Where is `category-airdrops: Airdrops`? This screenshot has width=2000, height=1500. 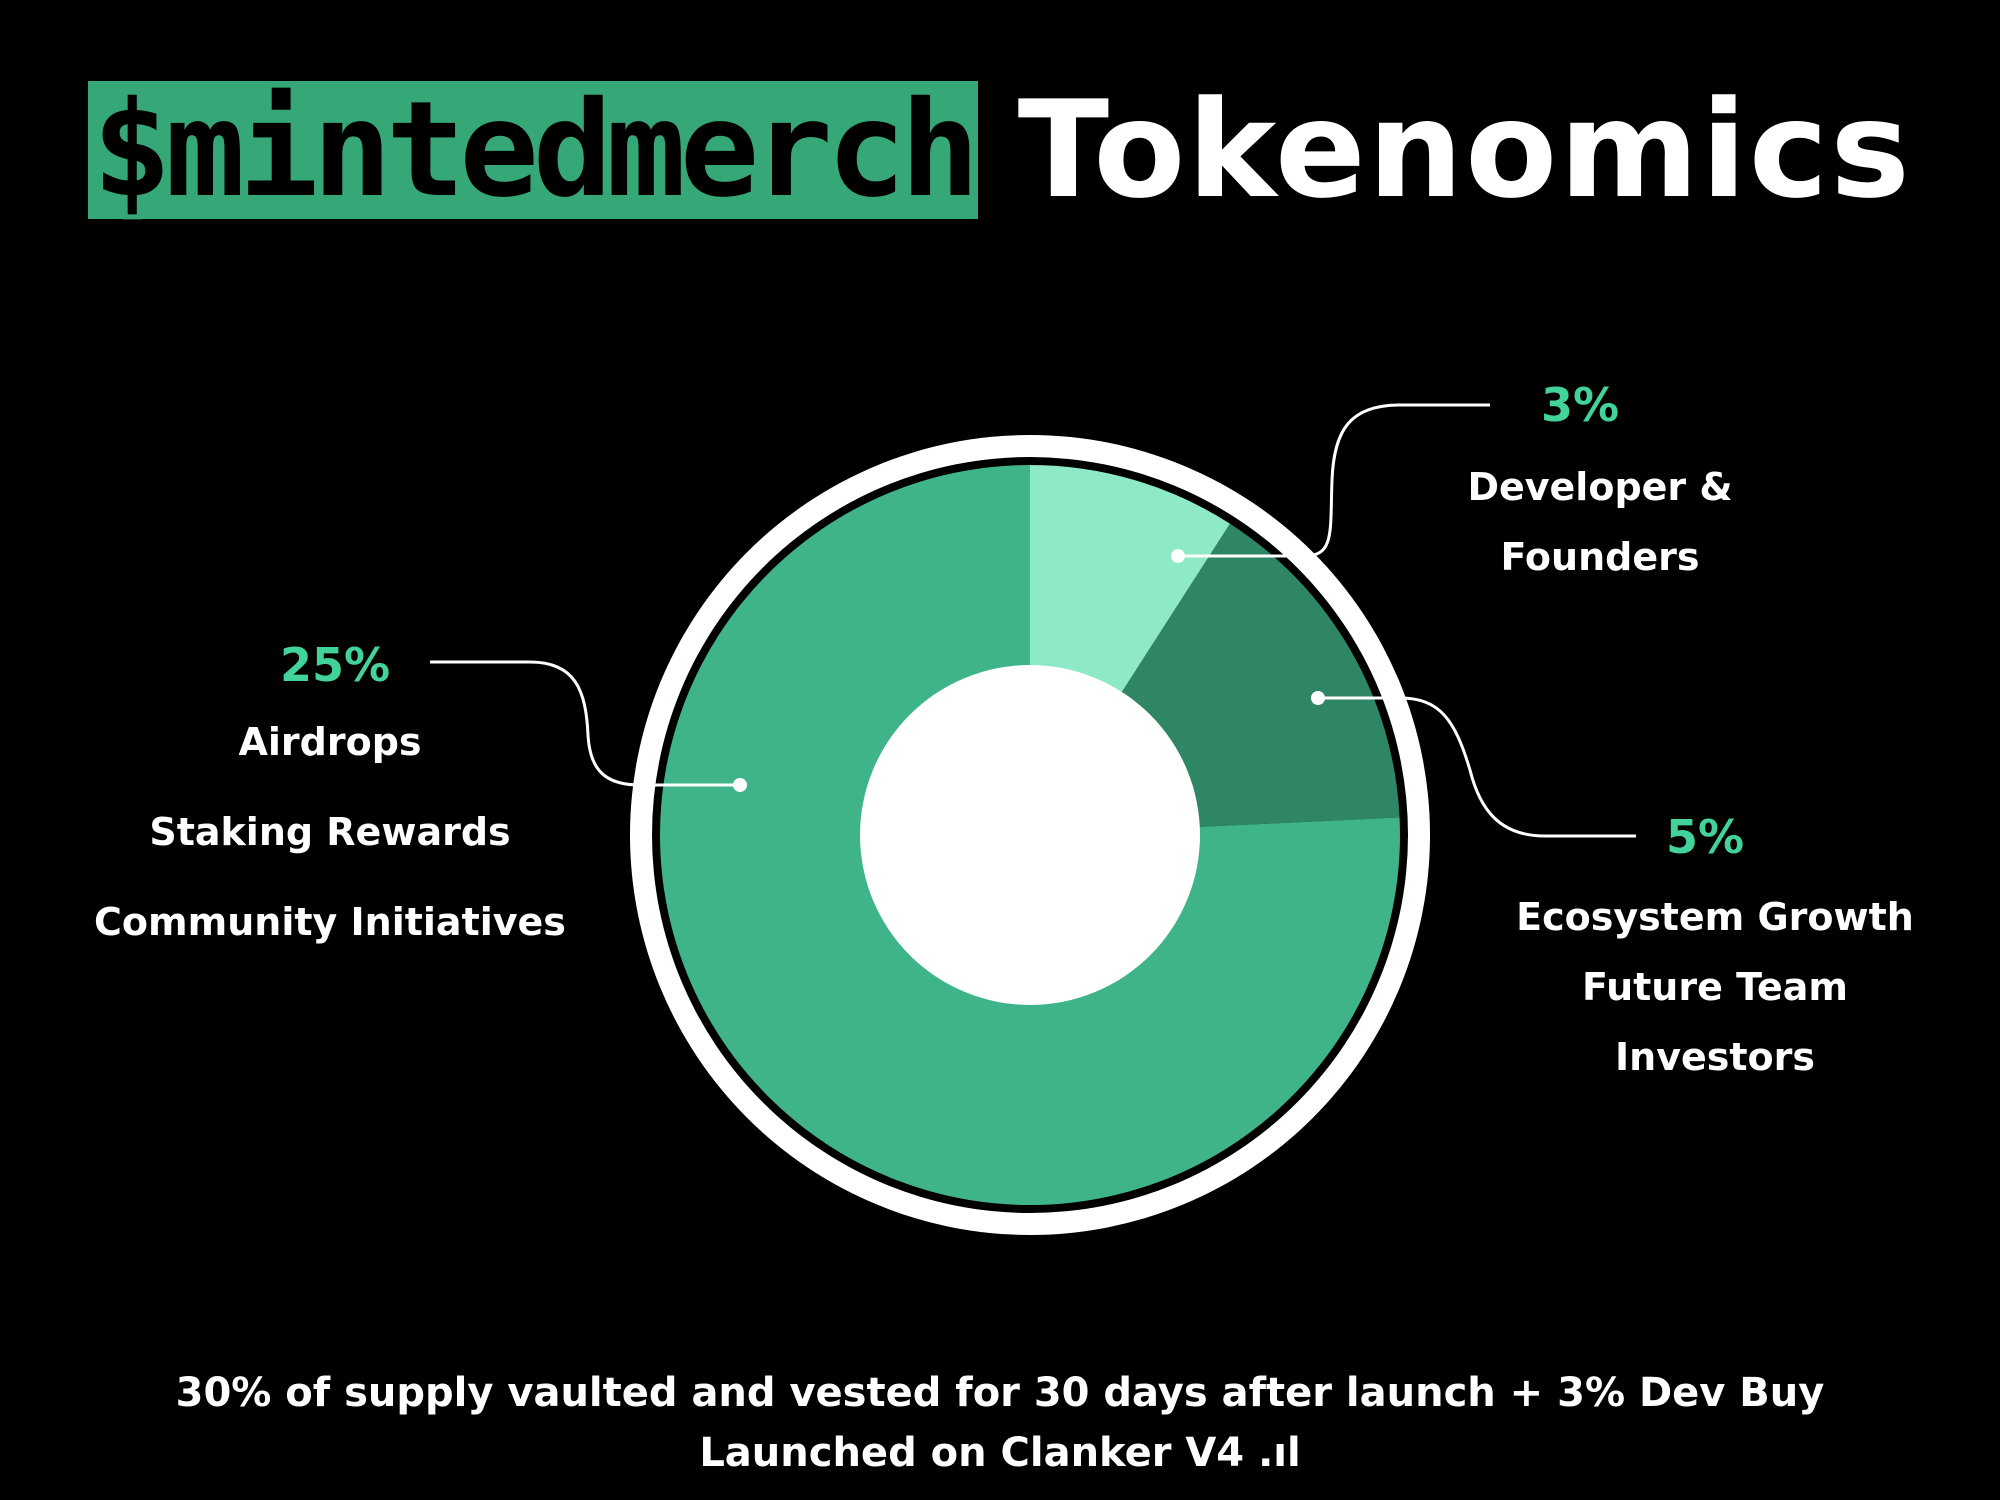 category-airdrops: Airdrops is located at coordinates (330, 742).